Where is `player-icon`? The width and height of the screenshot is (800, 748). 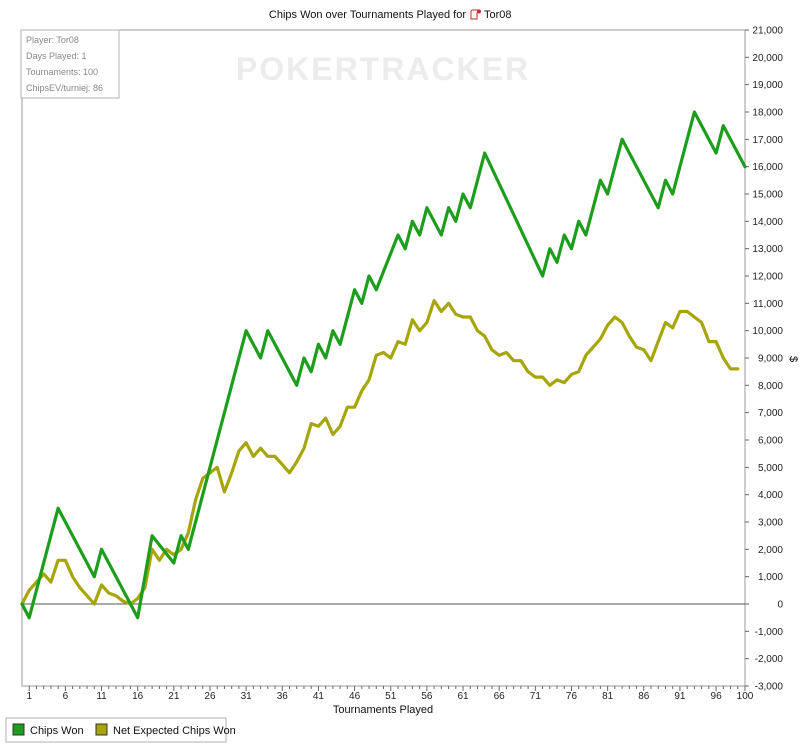 player-icon is located at coordinates (475, 14).